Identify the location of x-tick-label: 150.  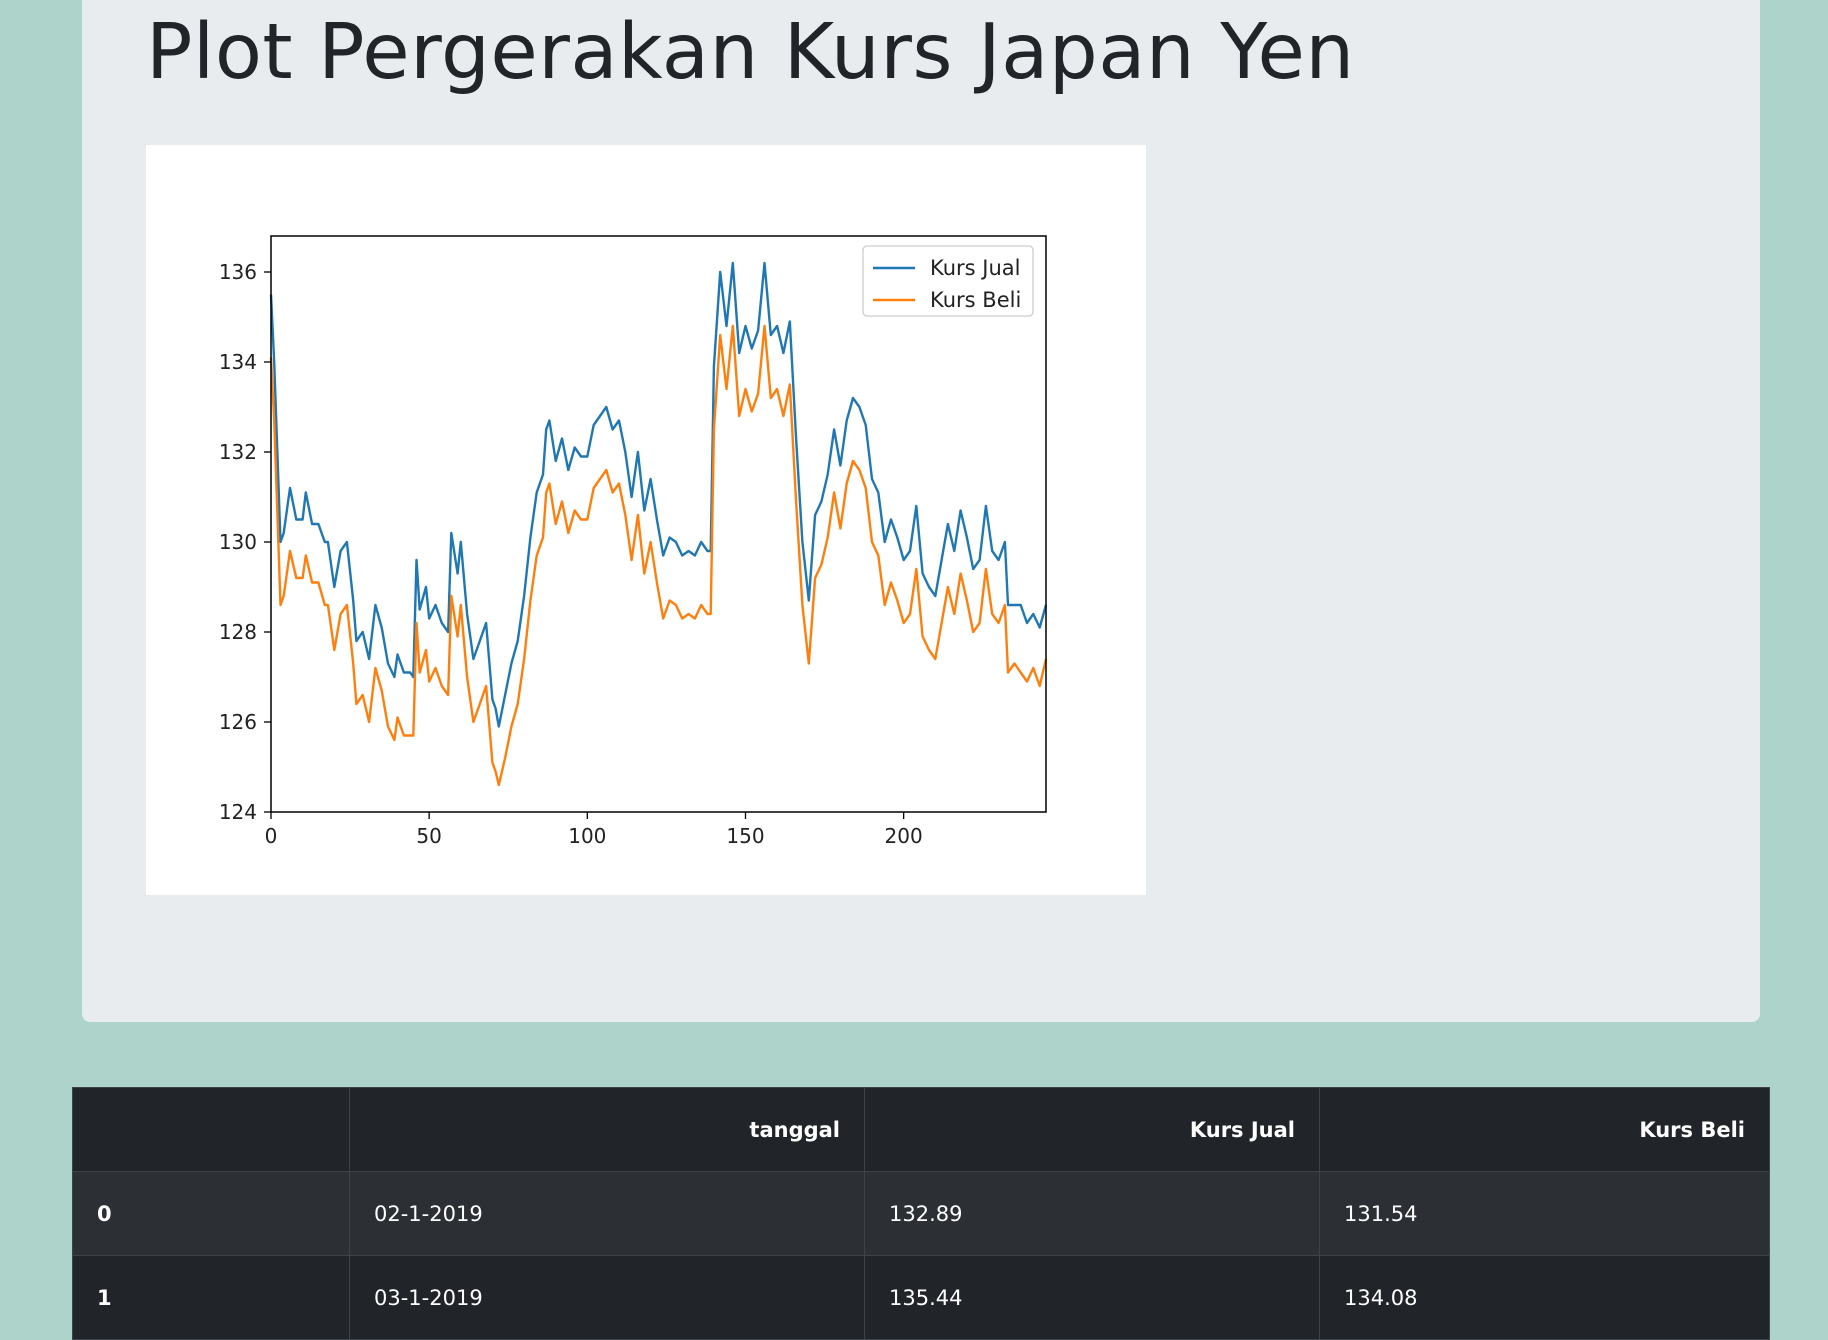
(745, 836).